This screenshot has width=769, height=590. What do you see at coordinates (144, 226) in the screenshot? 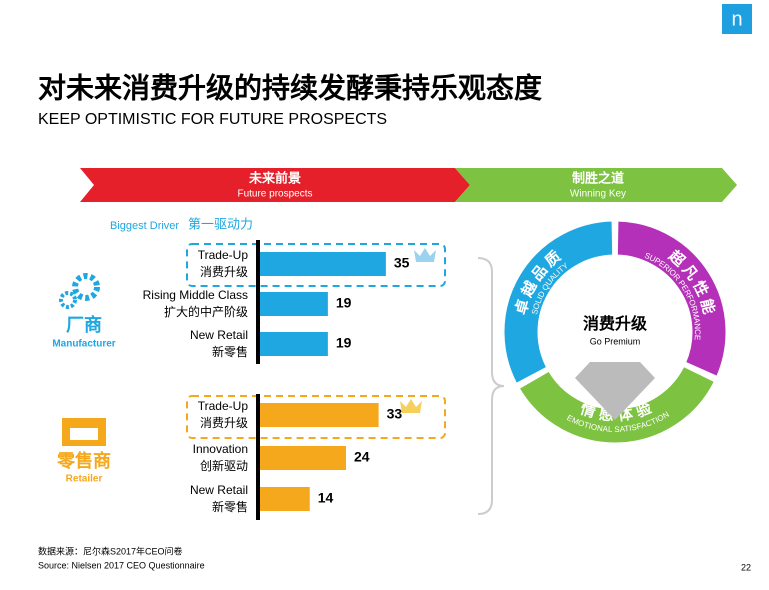
I see `driver-en: Biggest Driver` at bounding box center [144, 226].